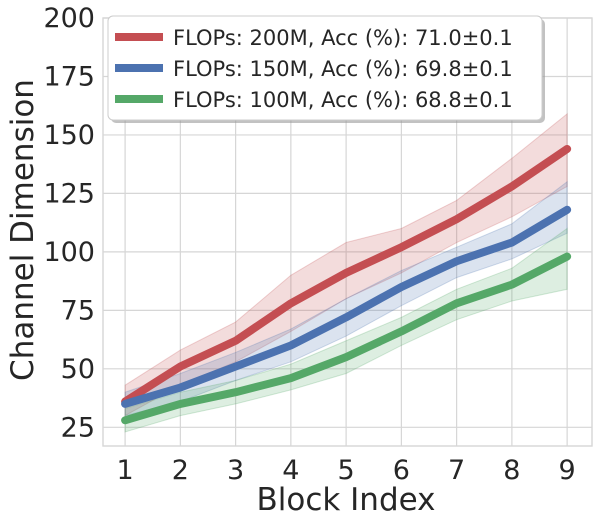 This screenshot has height=522, width=598. What do you see at coordinates (69, 135) in the screenshot?
I see `y-tick-label: 150` at bounding box center [69, 135].